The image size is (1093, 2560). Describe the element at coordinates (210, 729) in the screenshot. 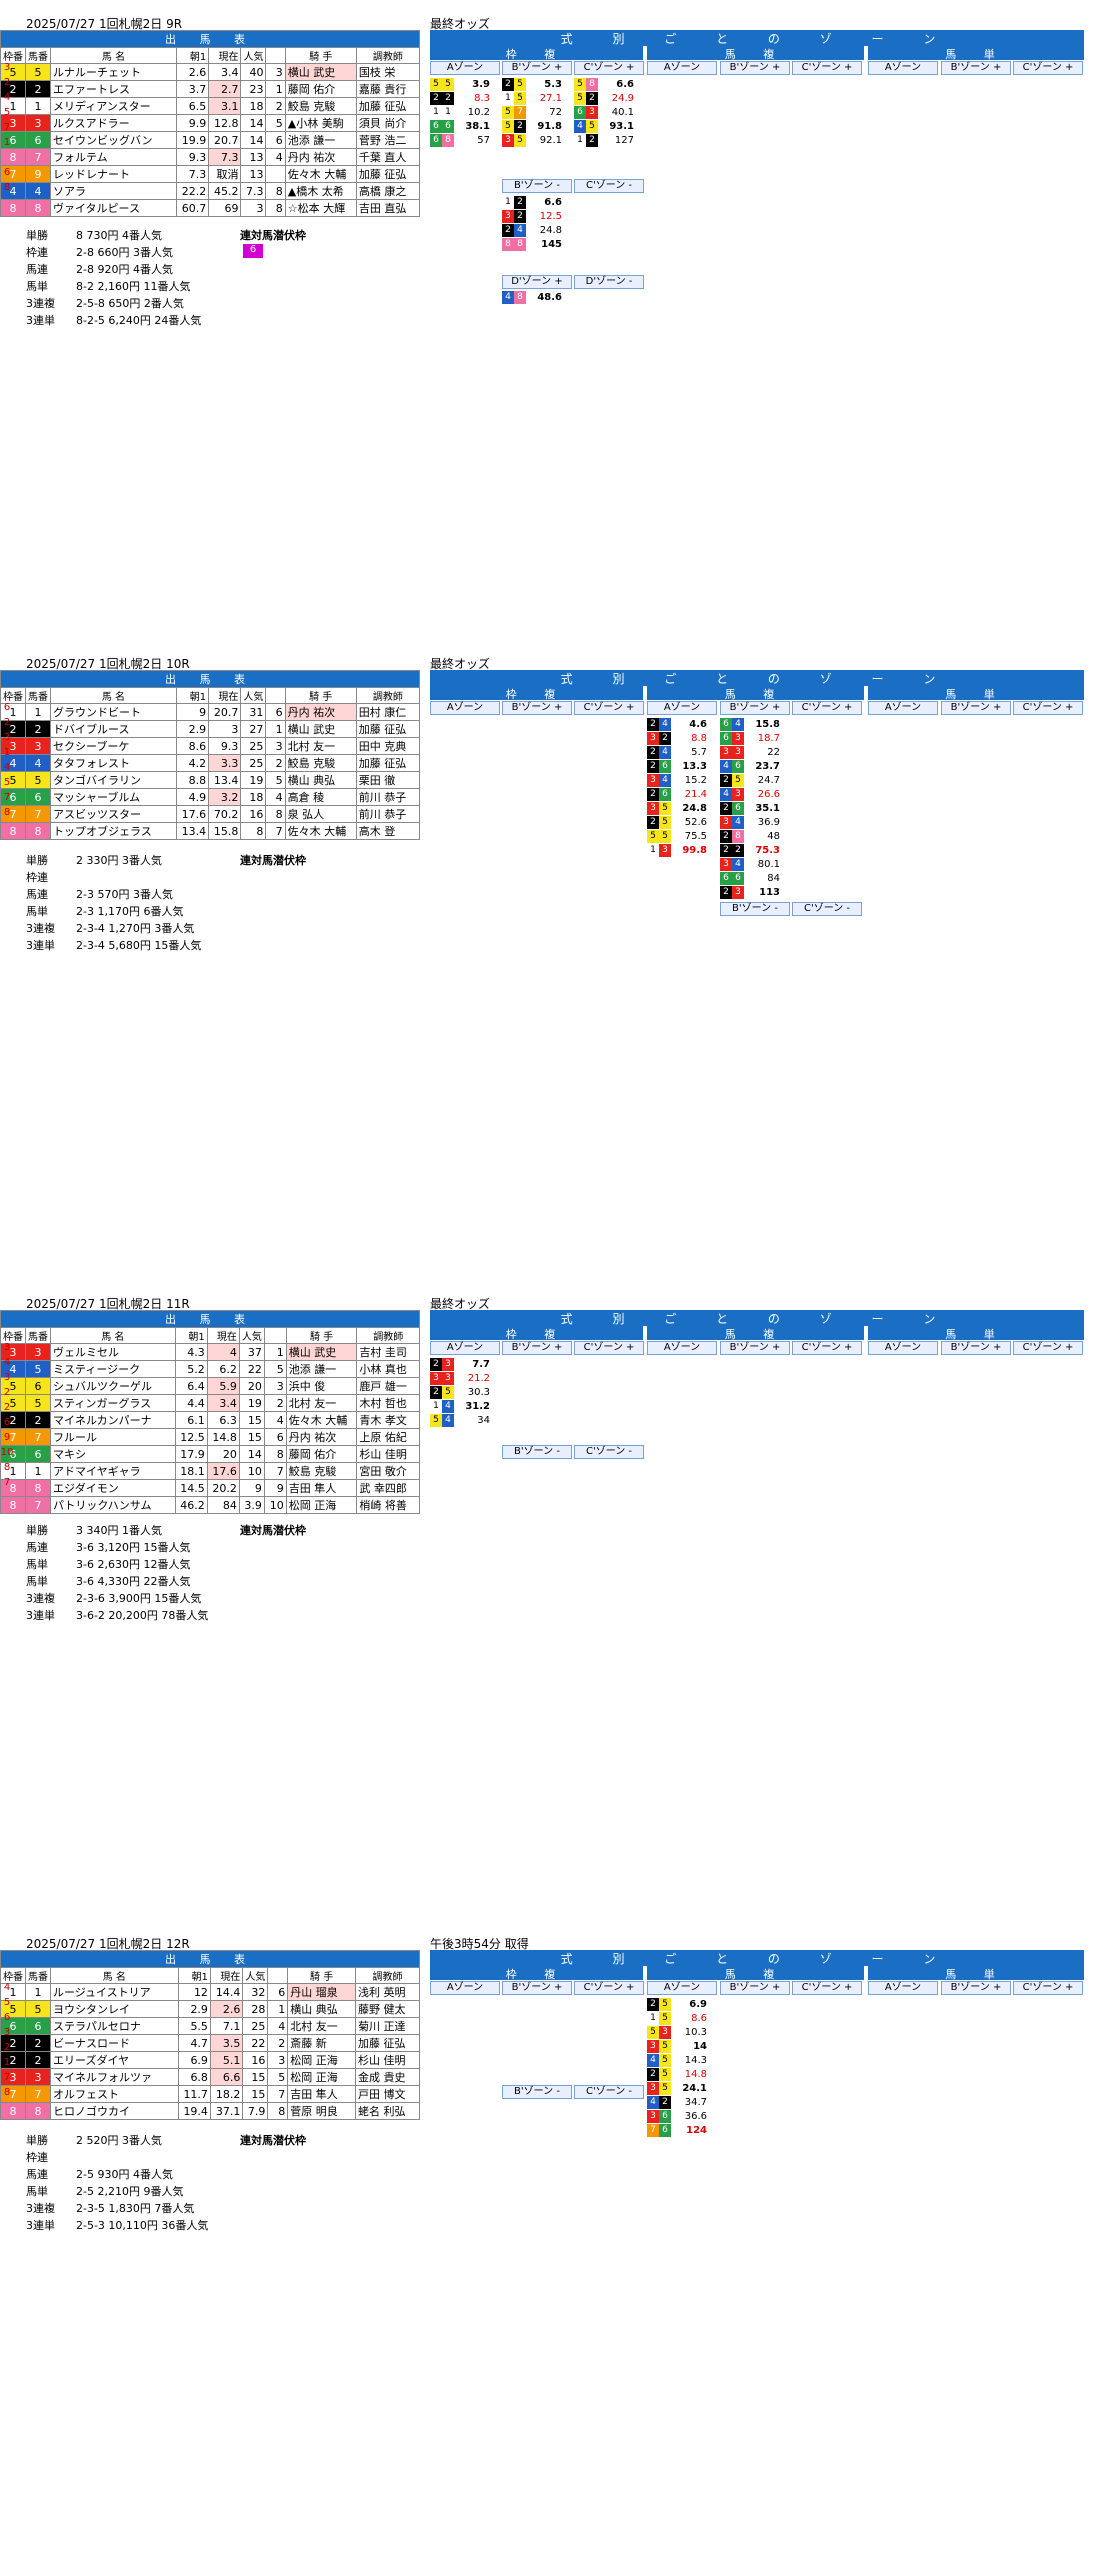

I see `entry-row: 2 2 ドバイブルース 2.9 3 27 1 横山 武史 加藤 征弘` at that location.